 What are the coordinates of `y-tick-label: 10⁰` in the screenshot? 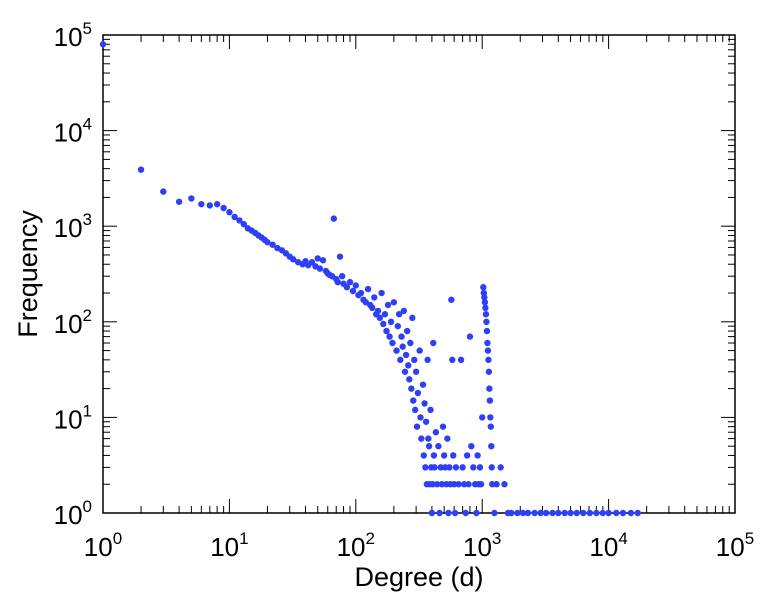 It's located at (73, 513).